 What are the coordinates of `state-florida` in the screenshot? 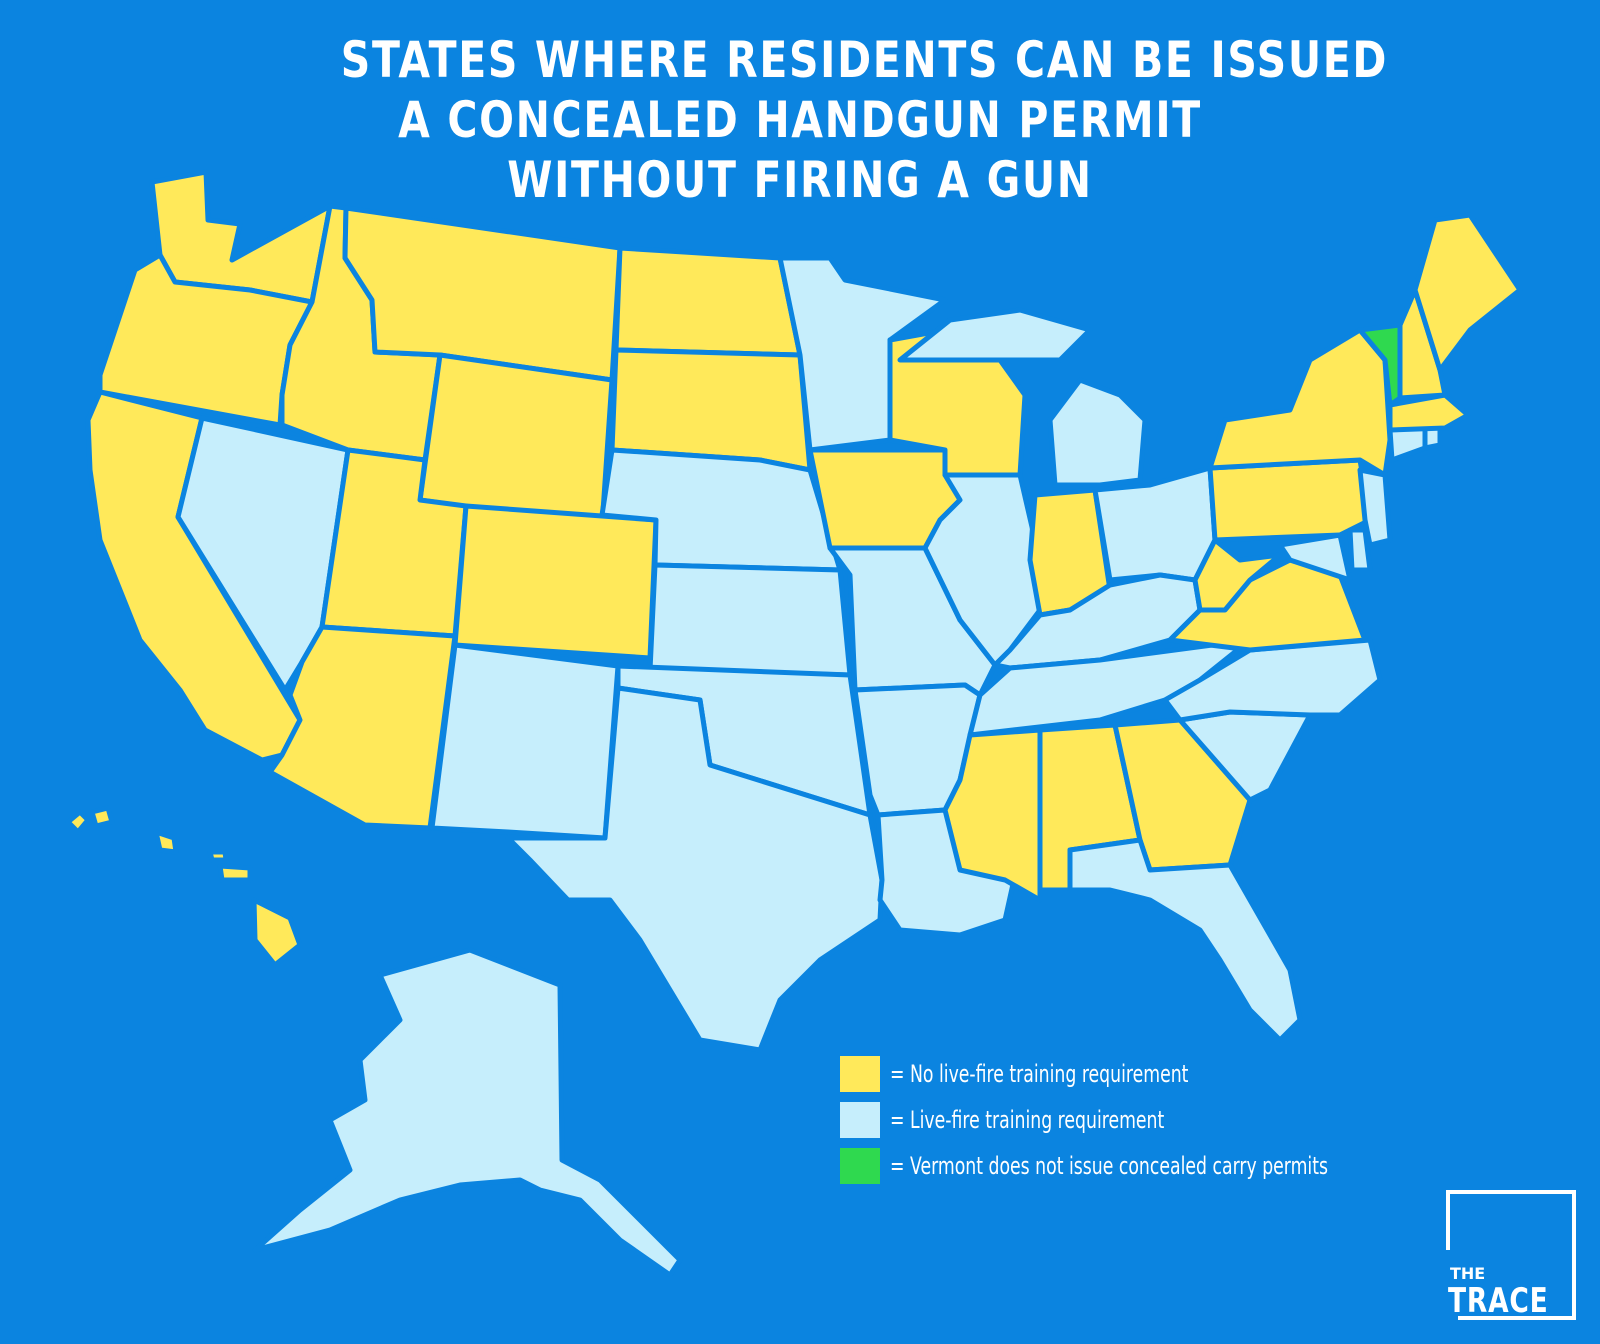 It's located at (1185, 940).